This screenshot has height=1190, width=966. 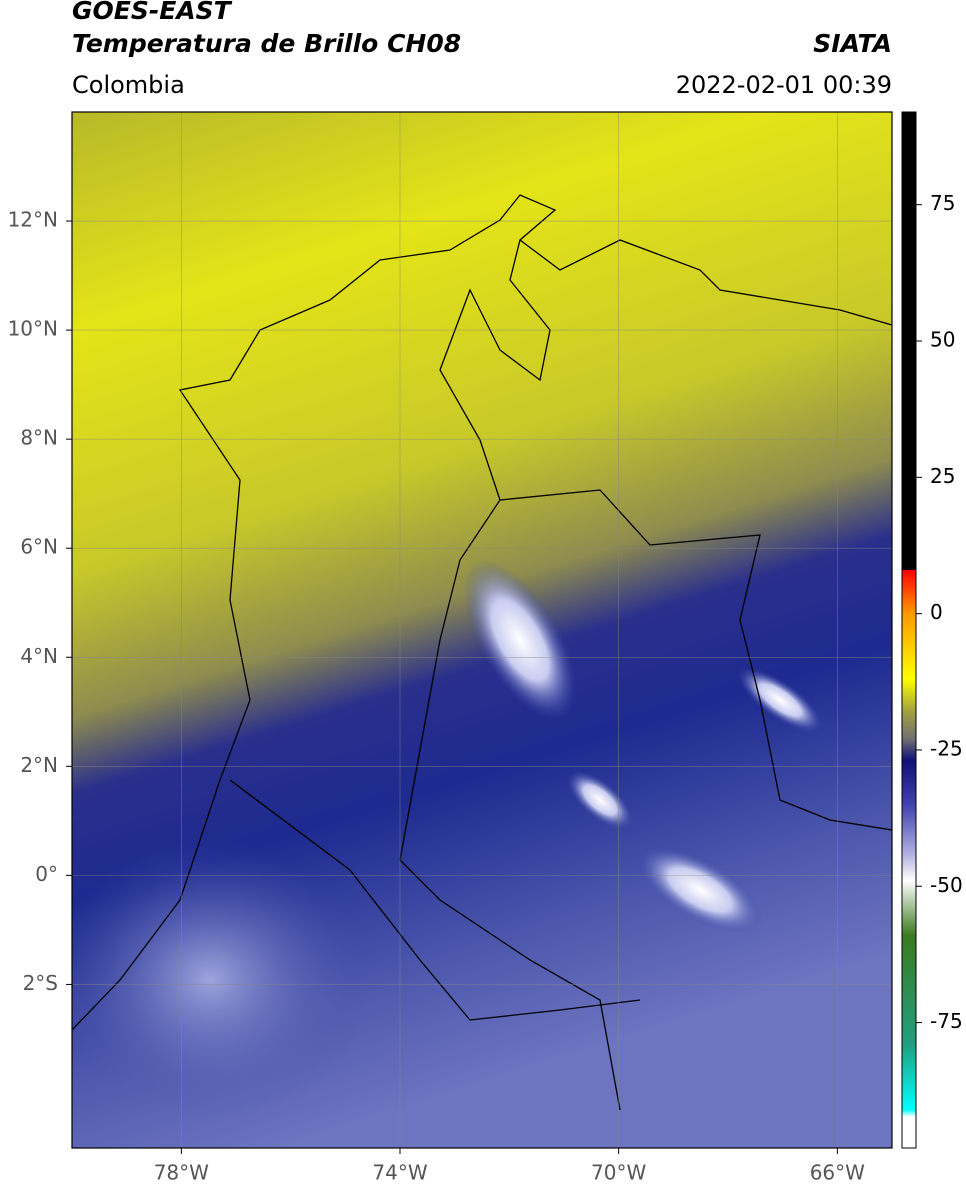 I want to click on y-tick-label: 4°N, so click(x=39, y=656).